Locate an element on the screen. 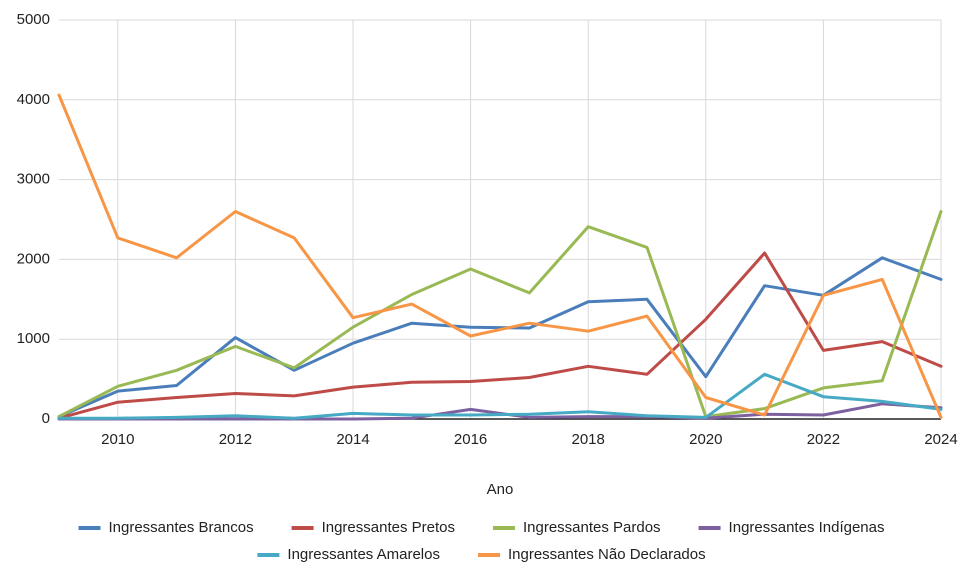  x-tick-label: 2024 is located at coordinates (940, 439).